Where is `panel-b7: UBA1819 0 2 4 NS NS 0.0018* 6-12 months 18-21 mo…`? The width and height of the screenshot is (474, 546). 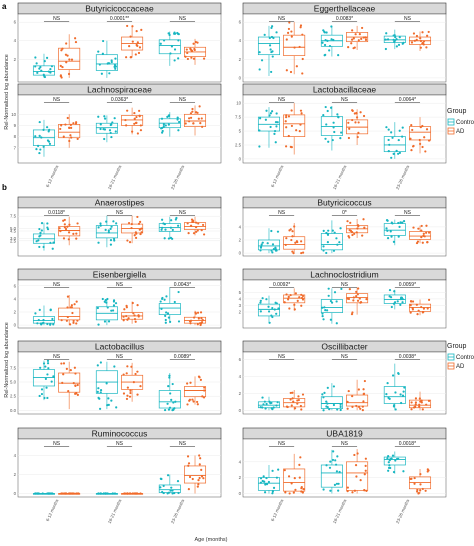 panel-b7: UBA1819 0 2 4 NS NS 0.0018* 6-12 months 18-21 mo… is located at coordinates (343, 475).